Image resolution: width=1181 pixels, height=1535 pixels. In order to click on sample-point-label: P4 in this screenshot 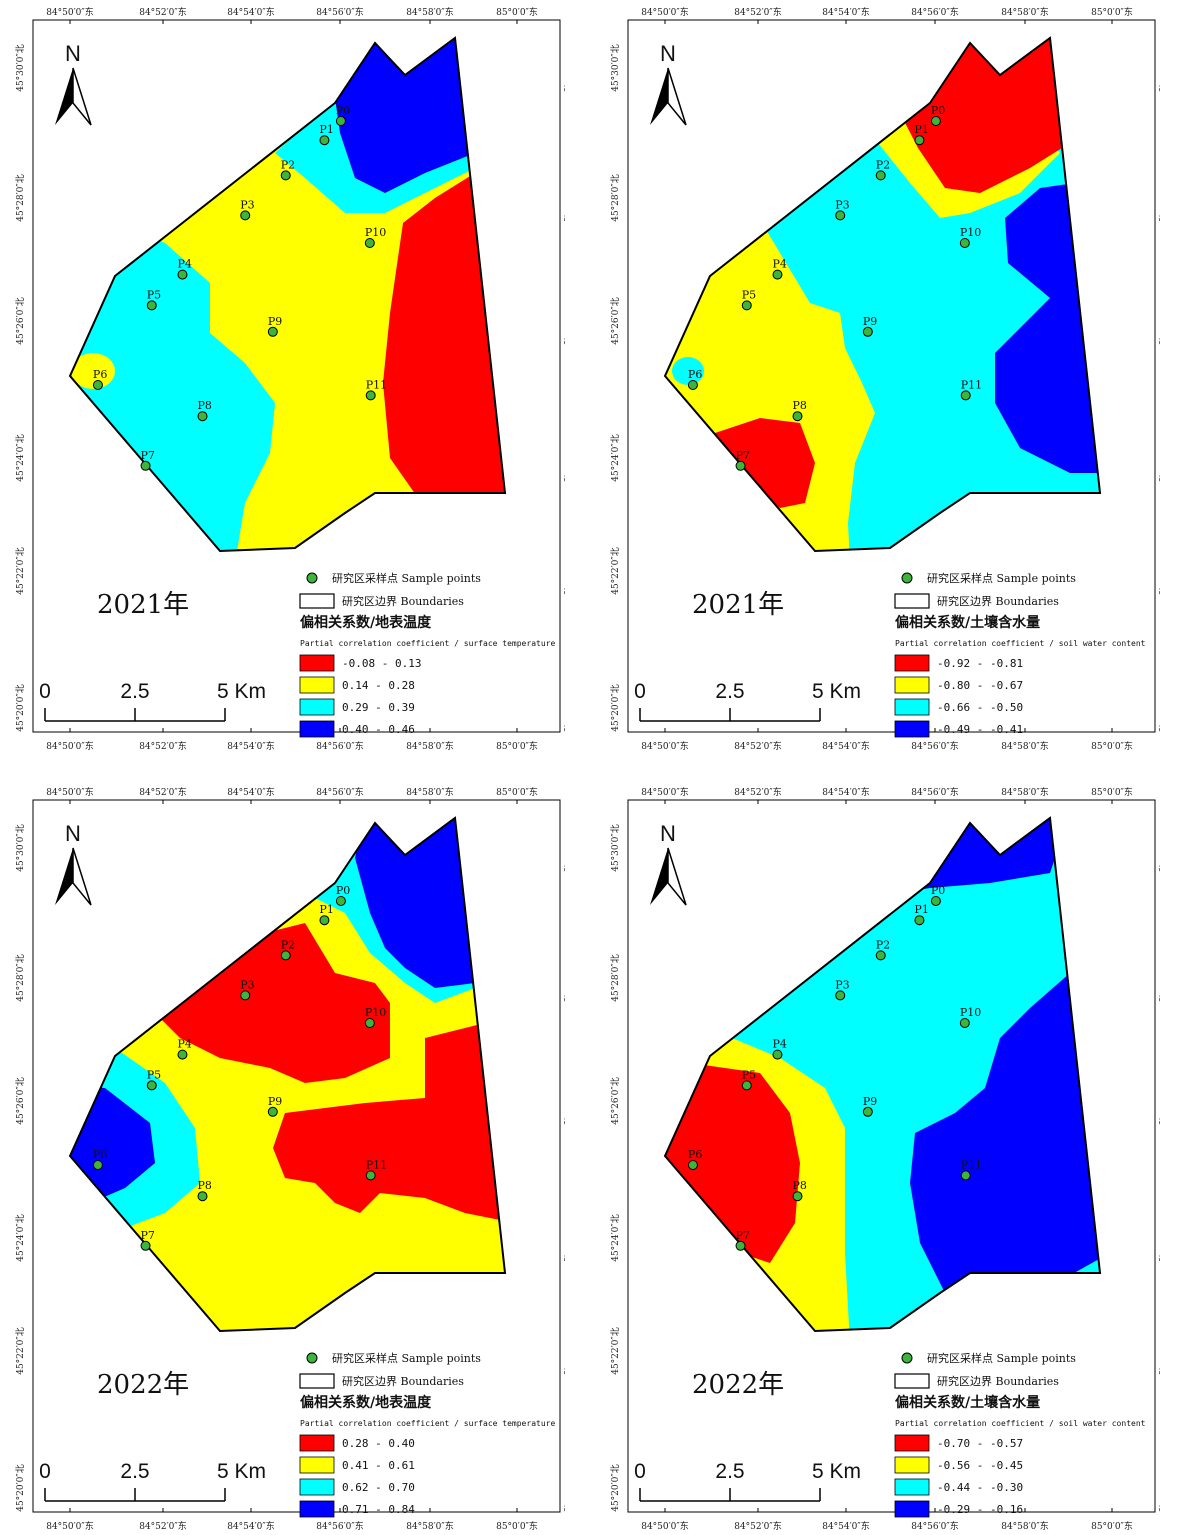, I will do `click(184, 264)`.